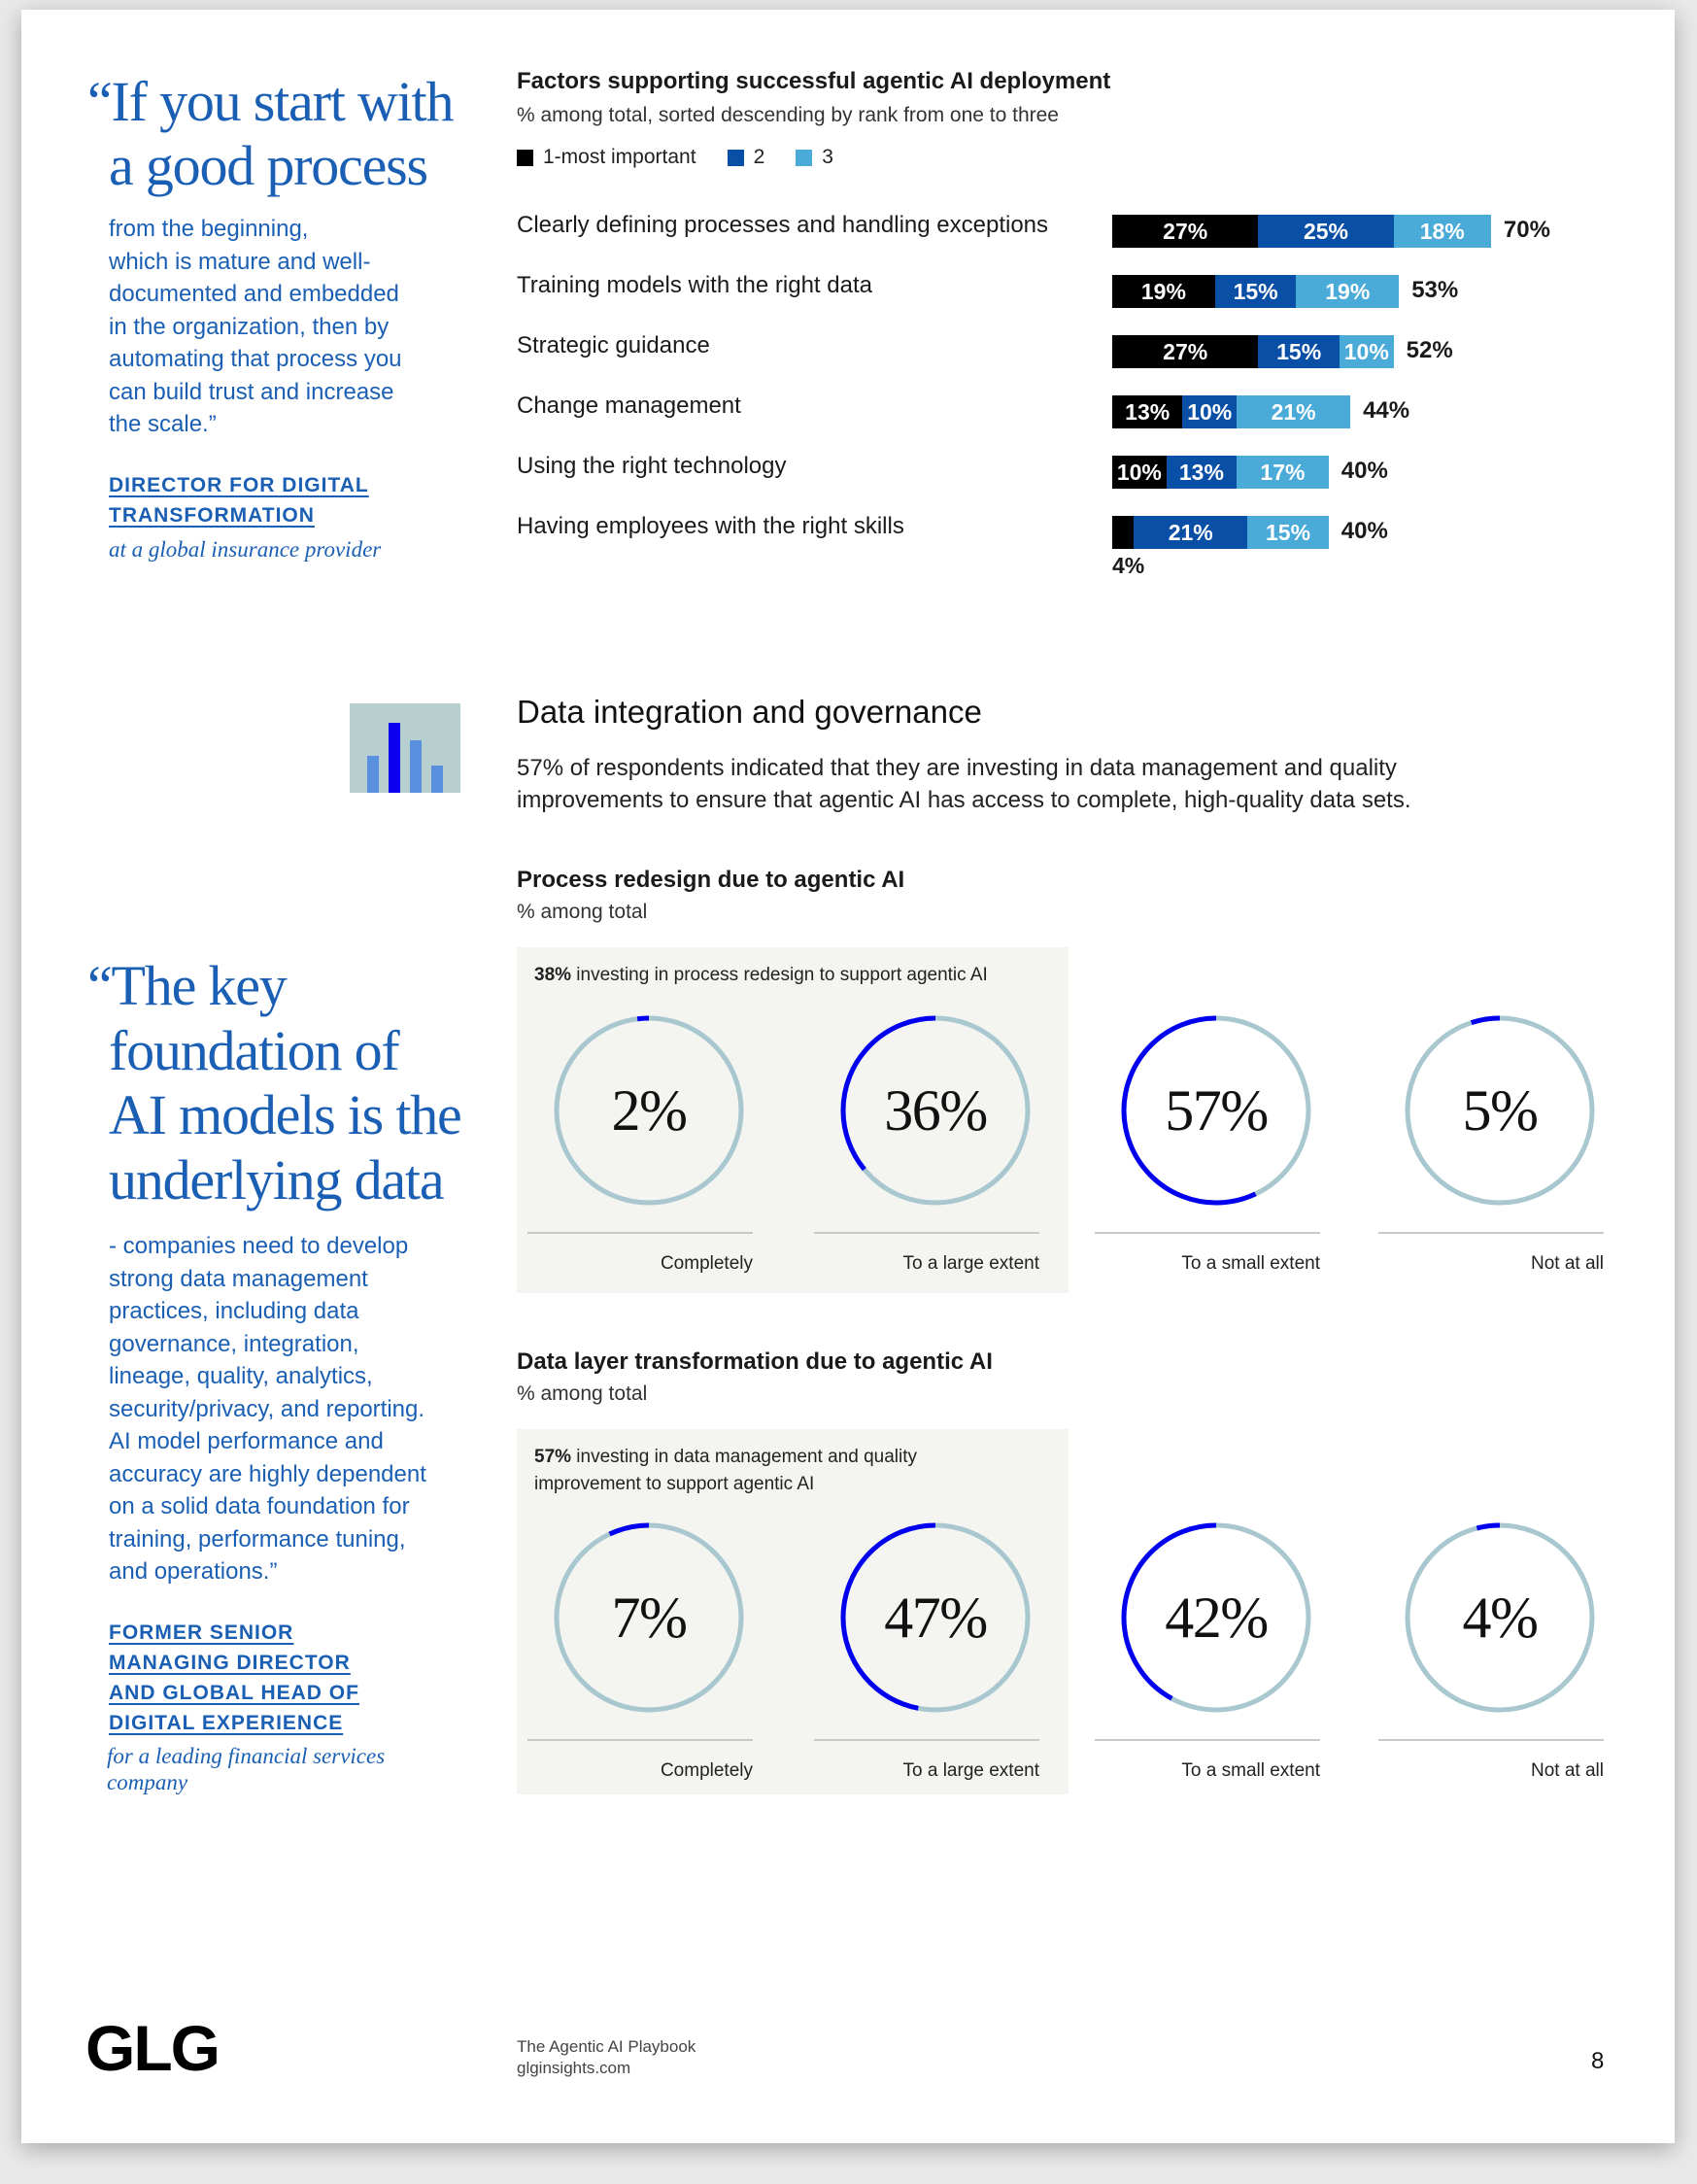  I want to click on quote-1-body-line: from the beginning,, so click(209, 229).